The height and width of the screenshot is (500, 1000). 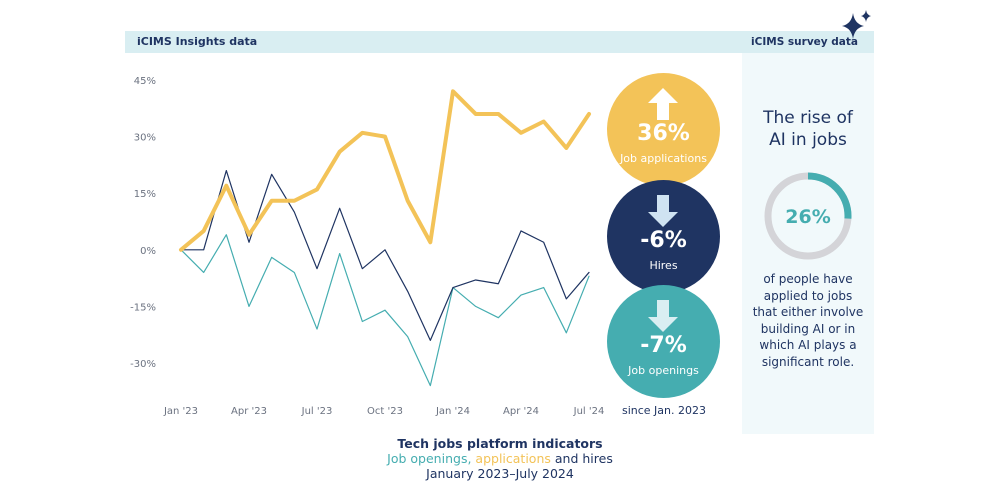 I want to click on caption-openings: Job openings,, so click(x=429, y=458).